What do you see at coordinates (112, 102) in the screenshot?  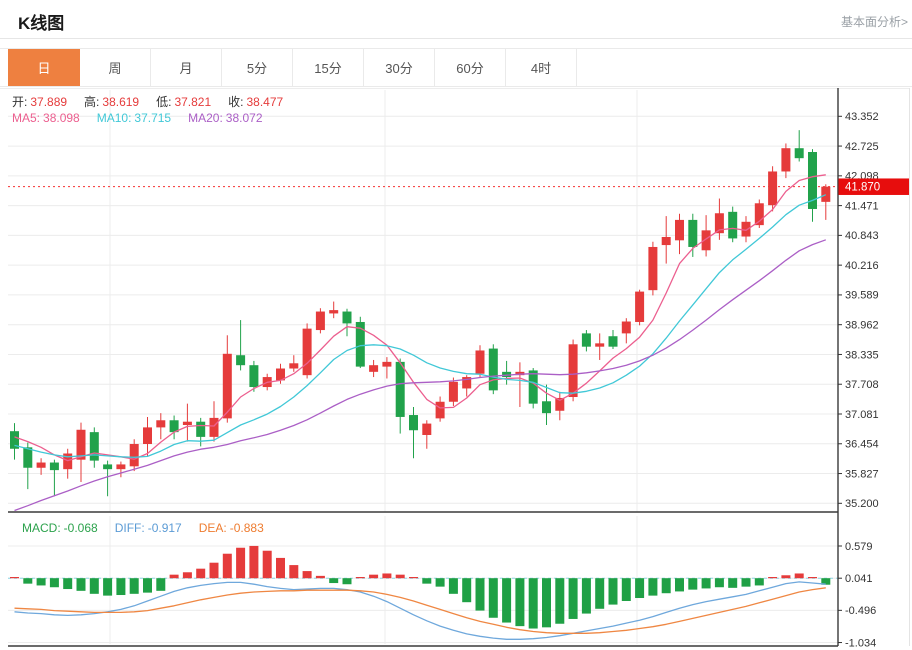 I see `readout-item: 高: 38.619` at bounding box center [112, 102].